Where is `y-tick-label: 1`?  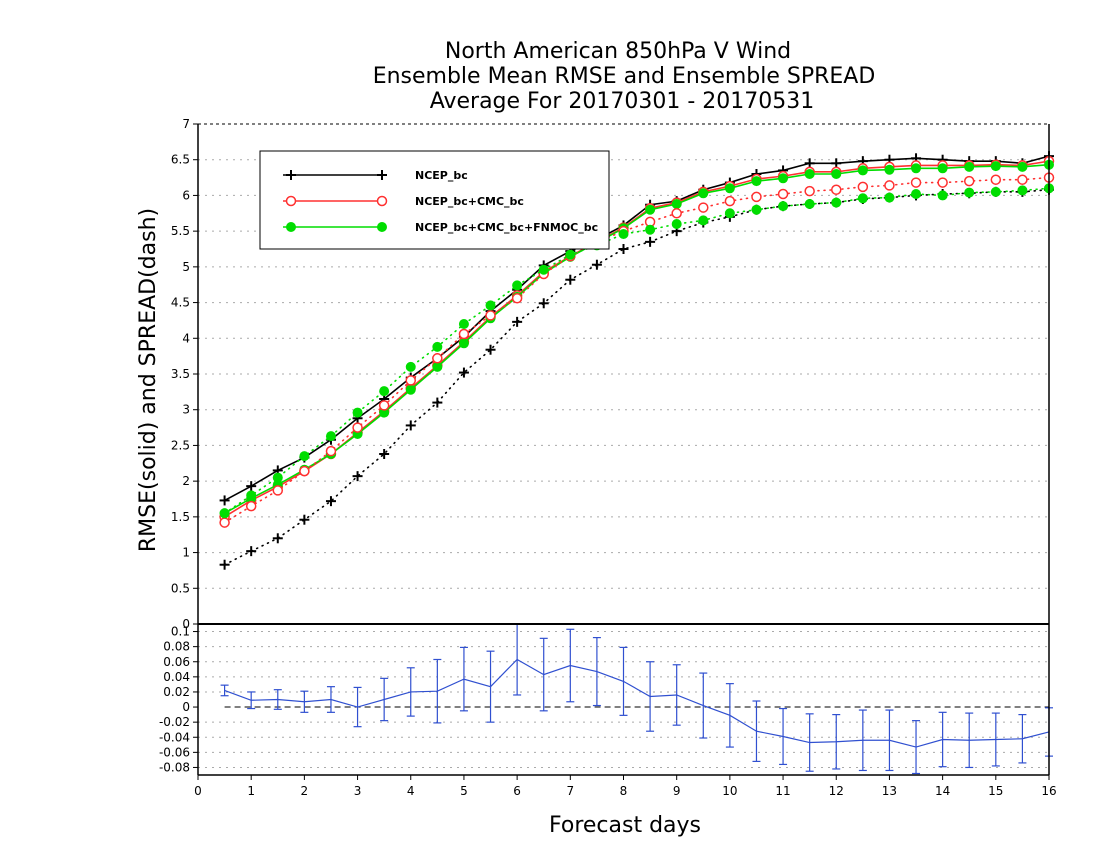 y-tick-label: 1 is located at coordinates (186, 553).